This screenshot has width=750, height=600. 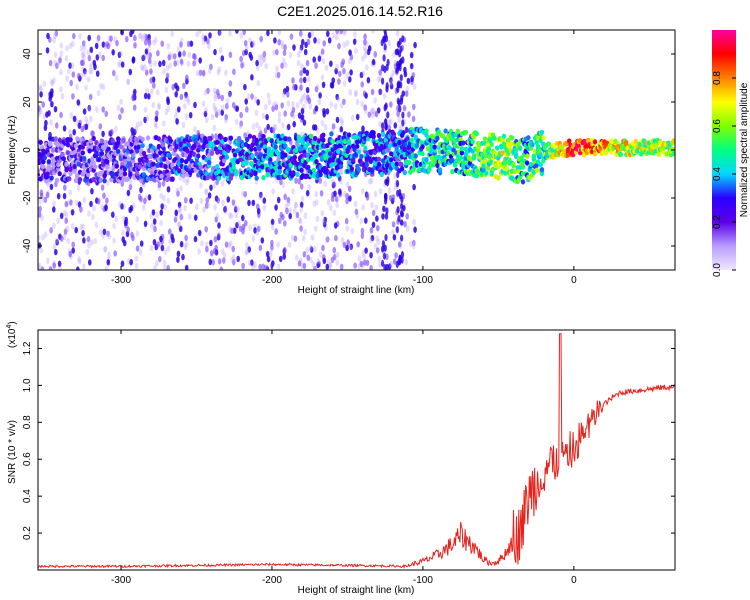 What do you see at coordinates (356, 290) in the screenshot?
I see `spectrogram-x-label: Height of straight line (km)` at bounding box center [356, 290].